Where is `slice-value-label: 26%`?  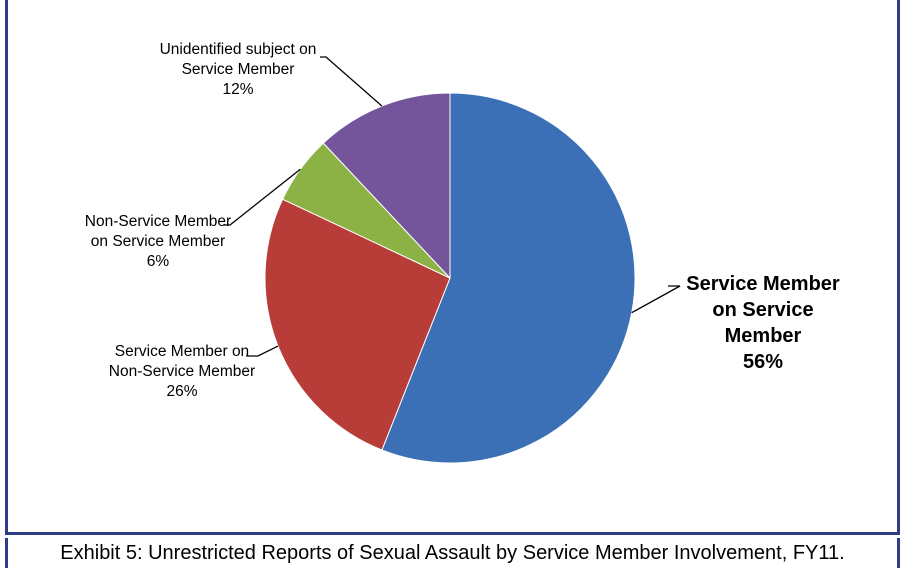 slice-value-label: 26% is located at coordinates (182, 391).